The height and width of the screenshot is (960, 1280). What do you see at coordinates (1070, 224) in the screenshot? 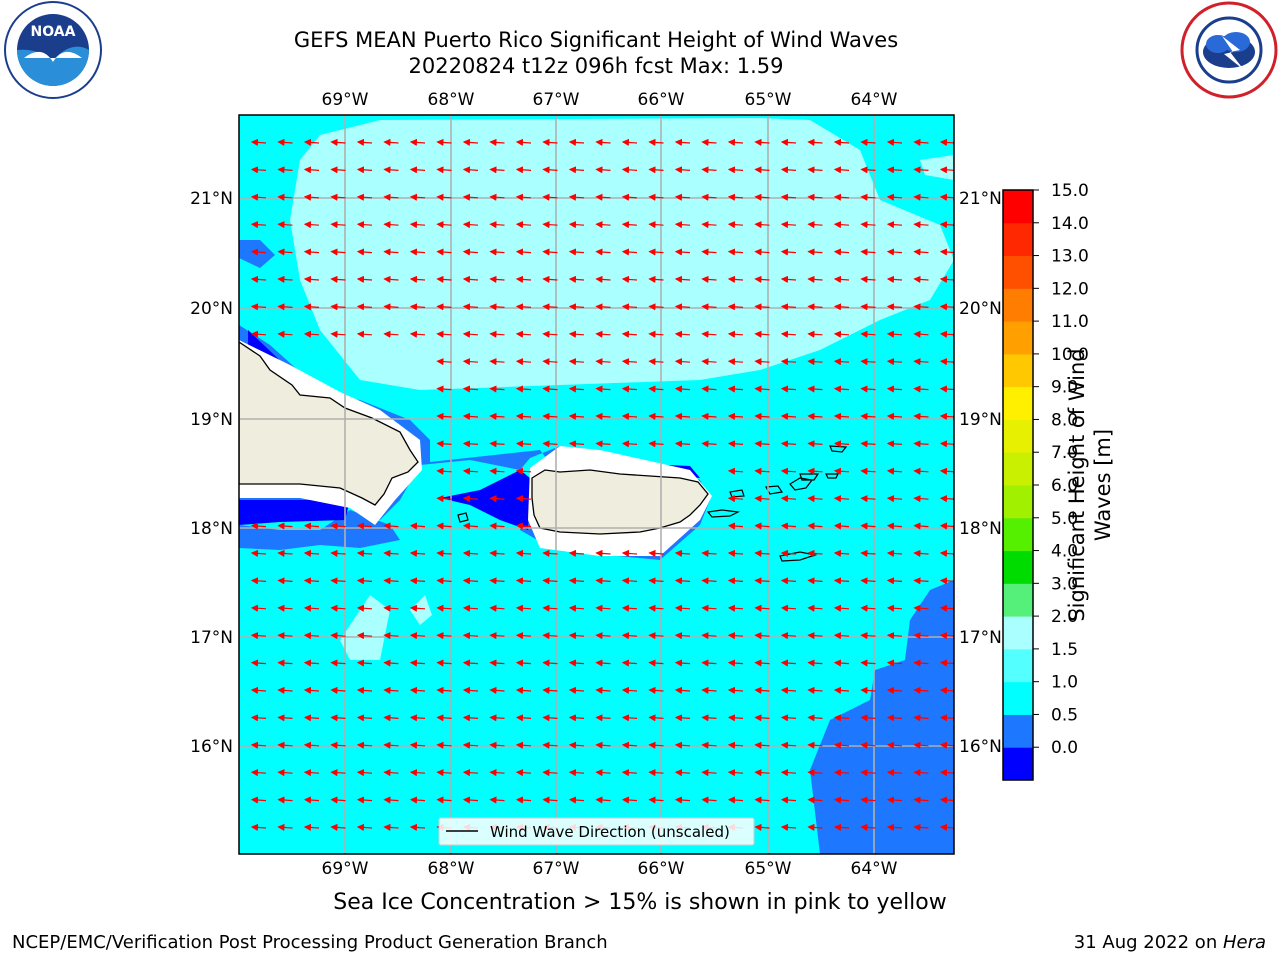
I see `colorbar-tick-label: 14.0` at bounding box center [1070, 224].